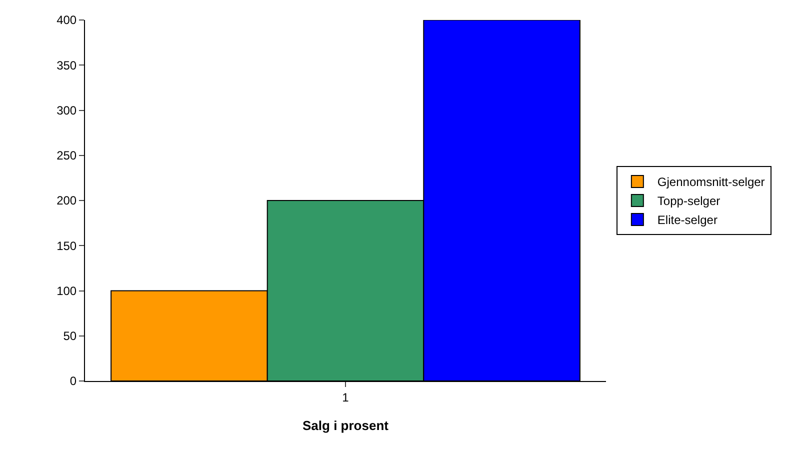 The width and height of the screenshot is (796, 451). I want to click on x-tick-label: 1, so click(346, 397).